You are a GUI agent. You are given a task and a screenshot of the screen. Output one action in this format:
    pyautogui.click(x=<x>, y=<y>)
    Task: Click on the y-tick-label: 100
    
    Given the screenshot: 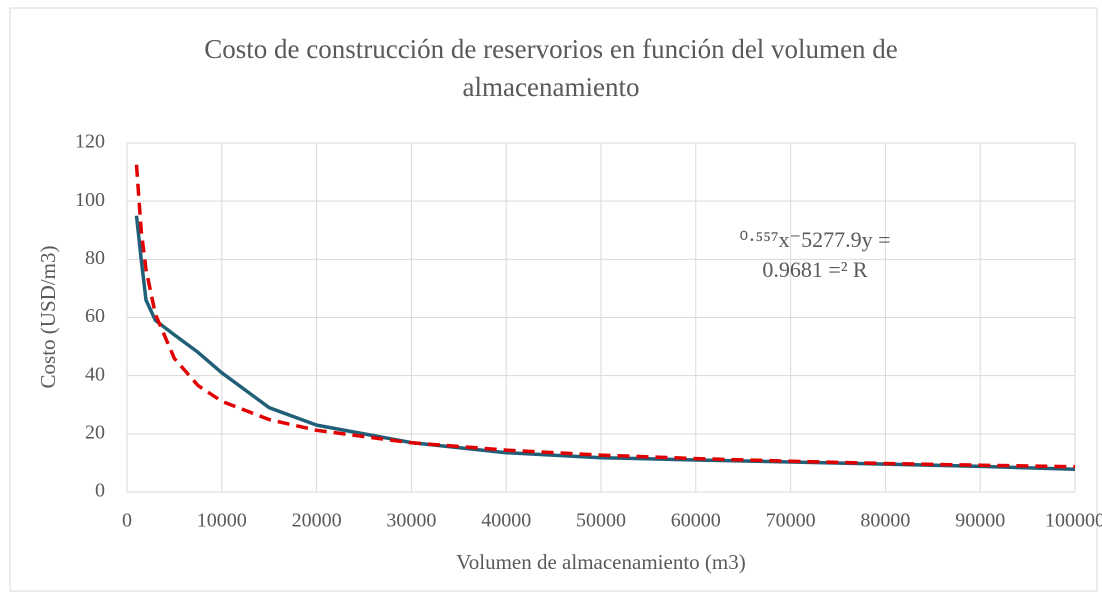 What is the action you would take?
    pyautogui.click(x=90, y=200)
    